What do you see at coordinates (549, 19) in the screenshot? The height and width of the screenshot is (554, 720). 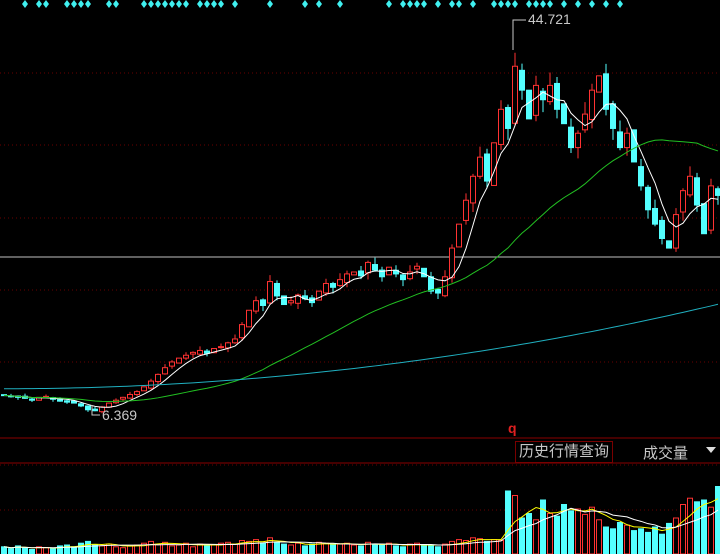 I see `max-price-label: 44.721` at bounding box center [549, 19].